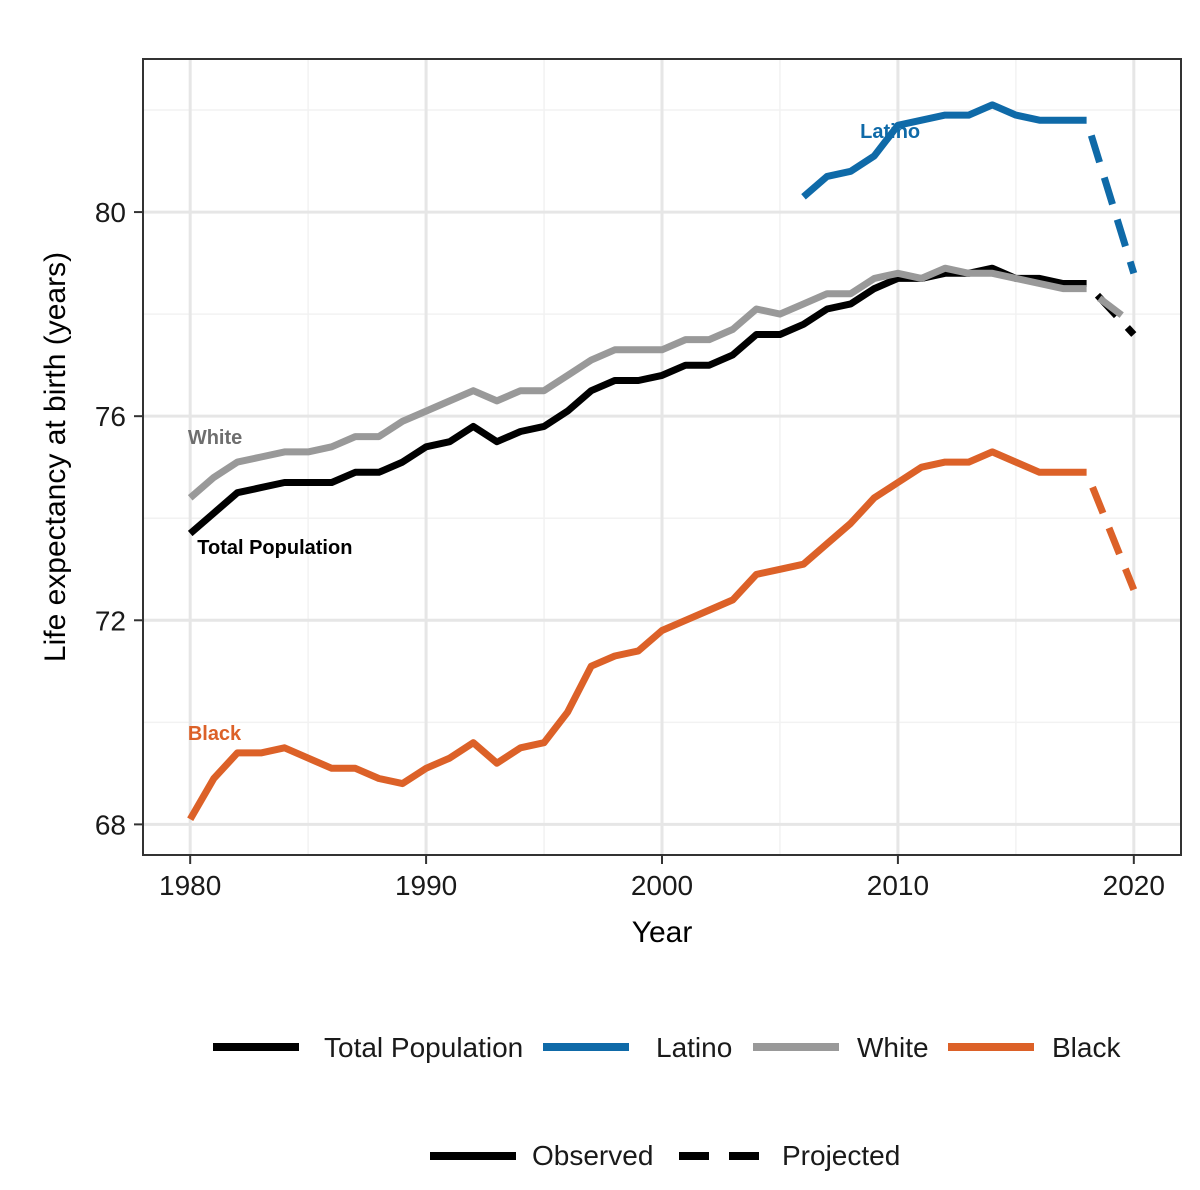 The height and width of the screenshot is (1190, 1200). I want to click on black-annotation: Black, so click(215, 734).